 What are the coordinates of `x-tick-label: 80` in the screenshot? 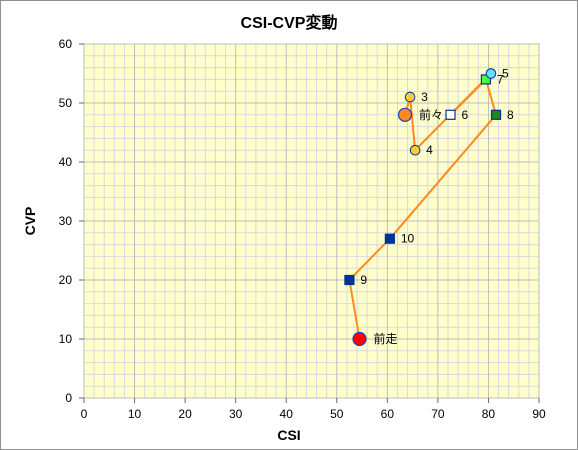 It's located at (489, 414).